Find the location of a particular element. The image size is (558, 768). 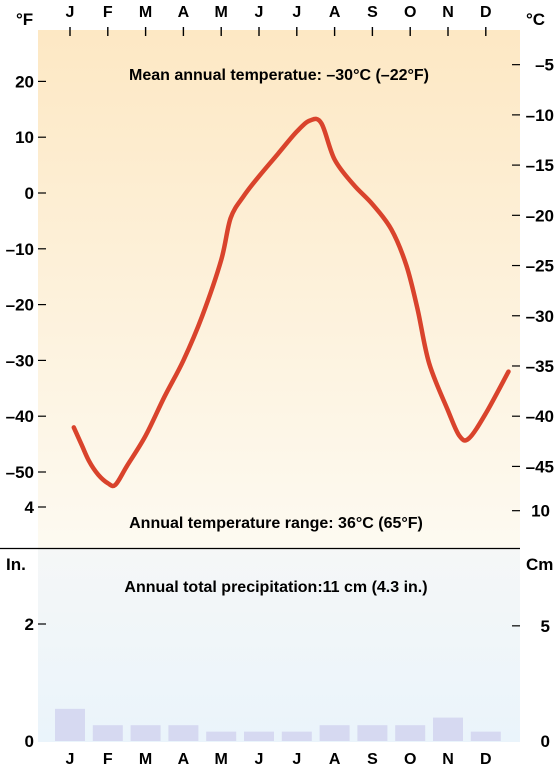

centimeters-unit-label: Cm is located at coordinates (539, 564).